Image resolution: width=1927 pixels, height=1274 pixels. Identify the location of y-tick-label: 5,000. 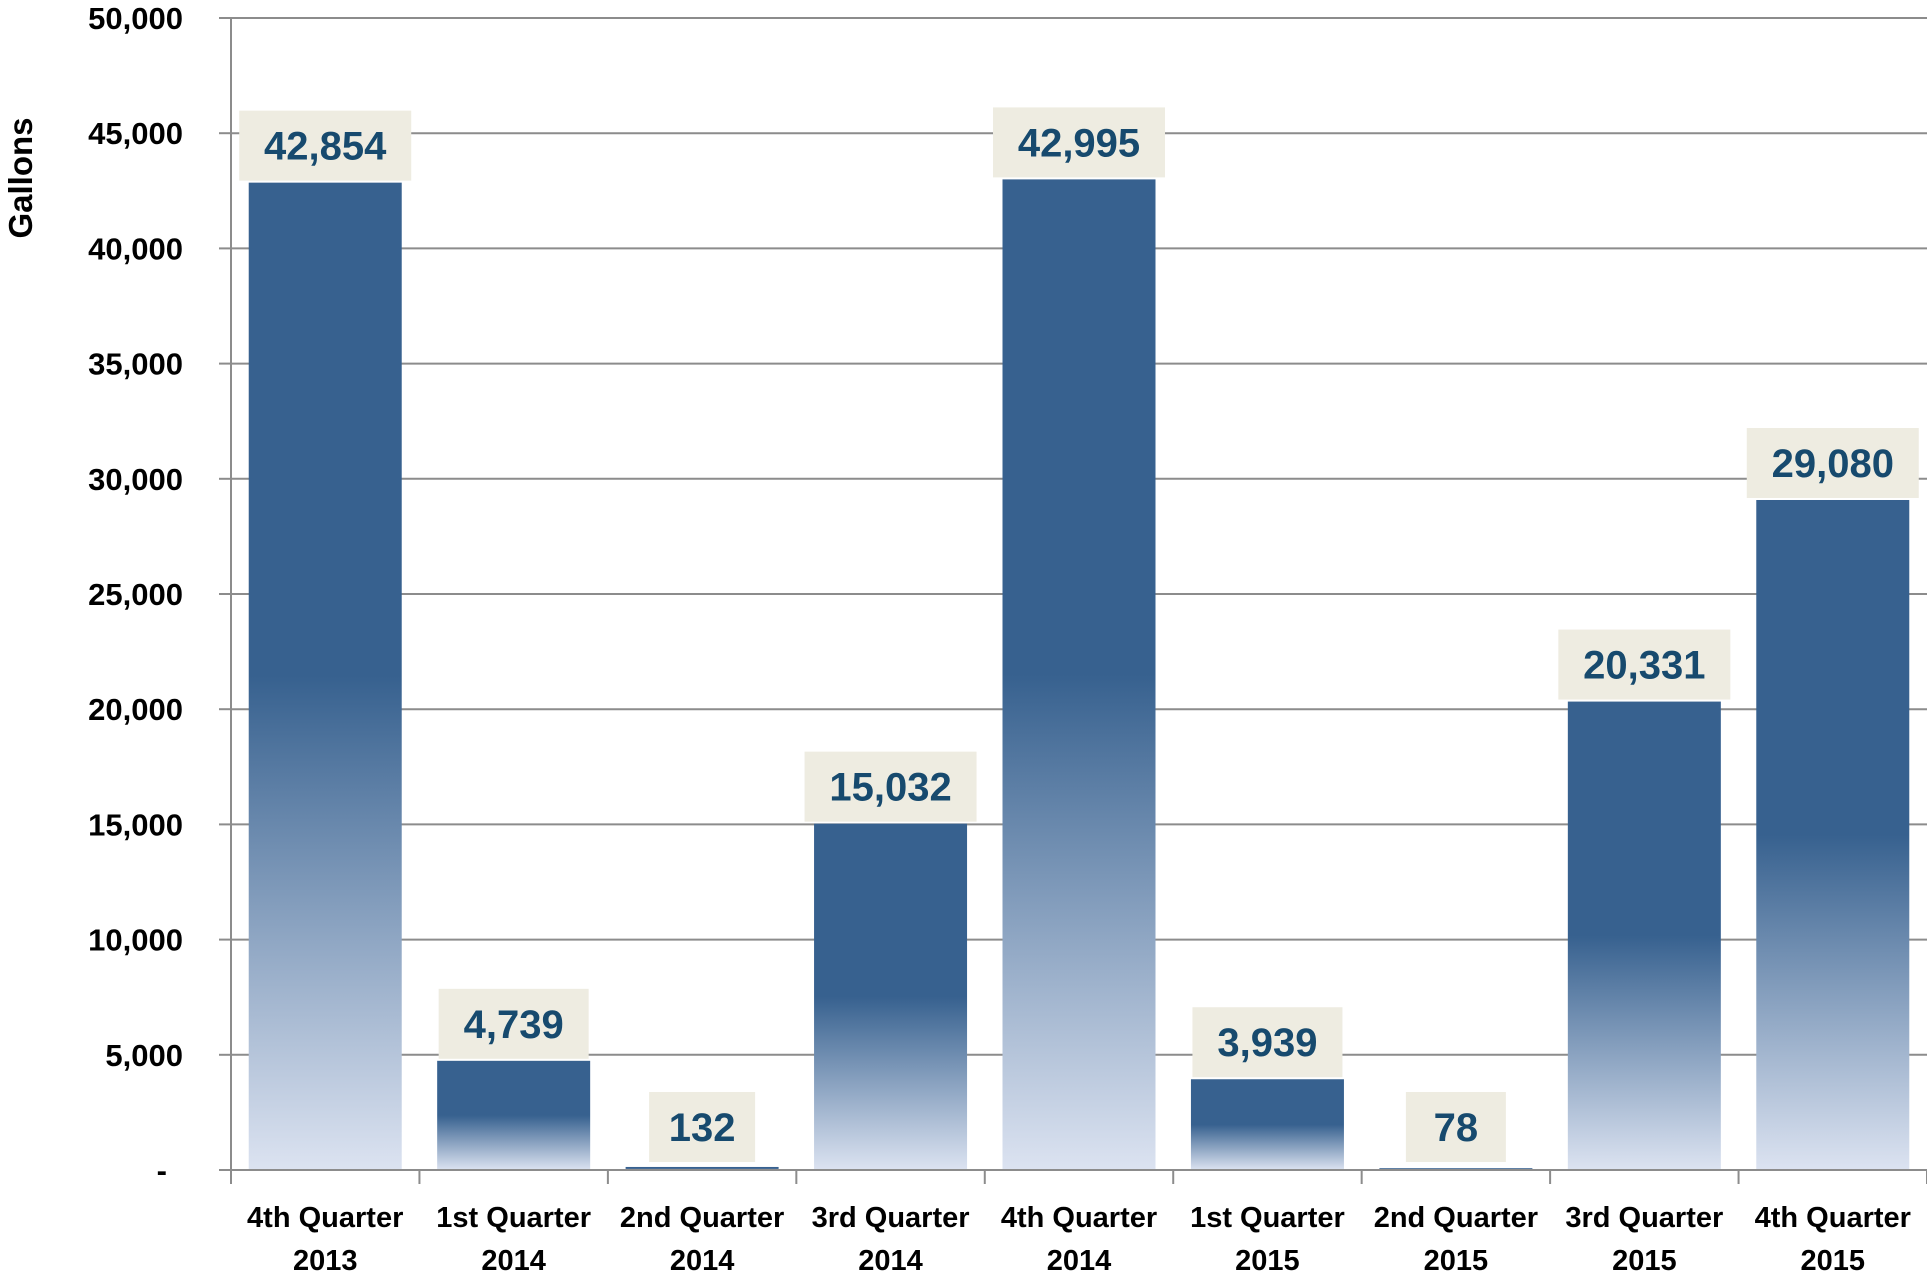
(144, 1055).